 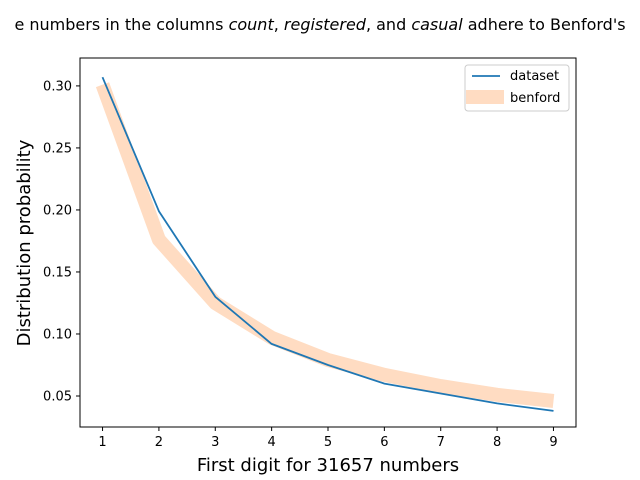 I want to click on y-tick-label-0.25: 0.25, so click(x=57, y=148).